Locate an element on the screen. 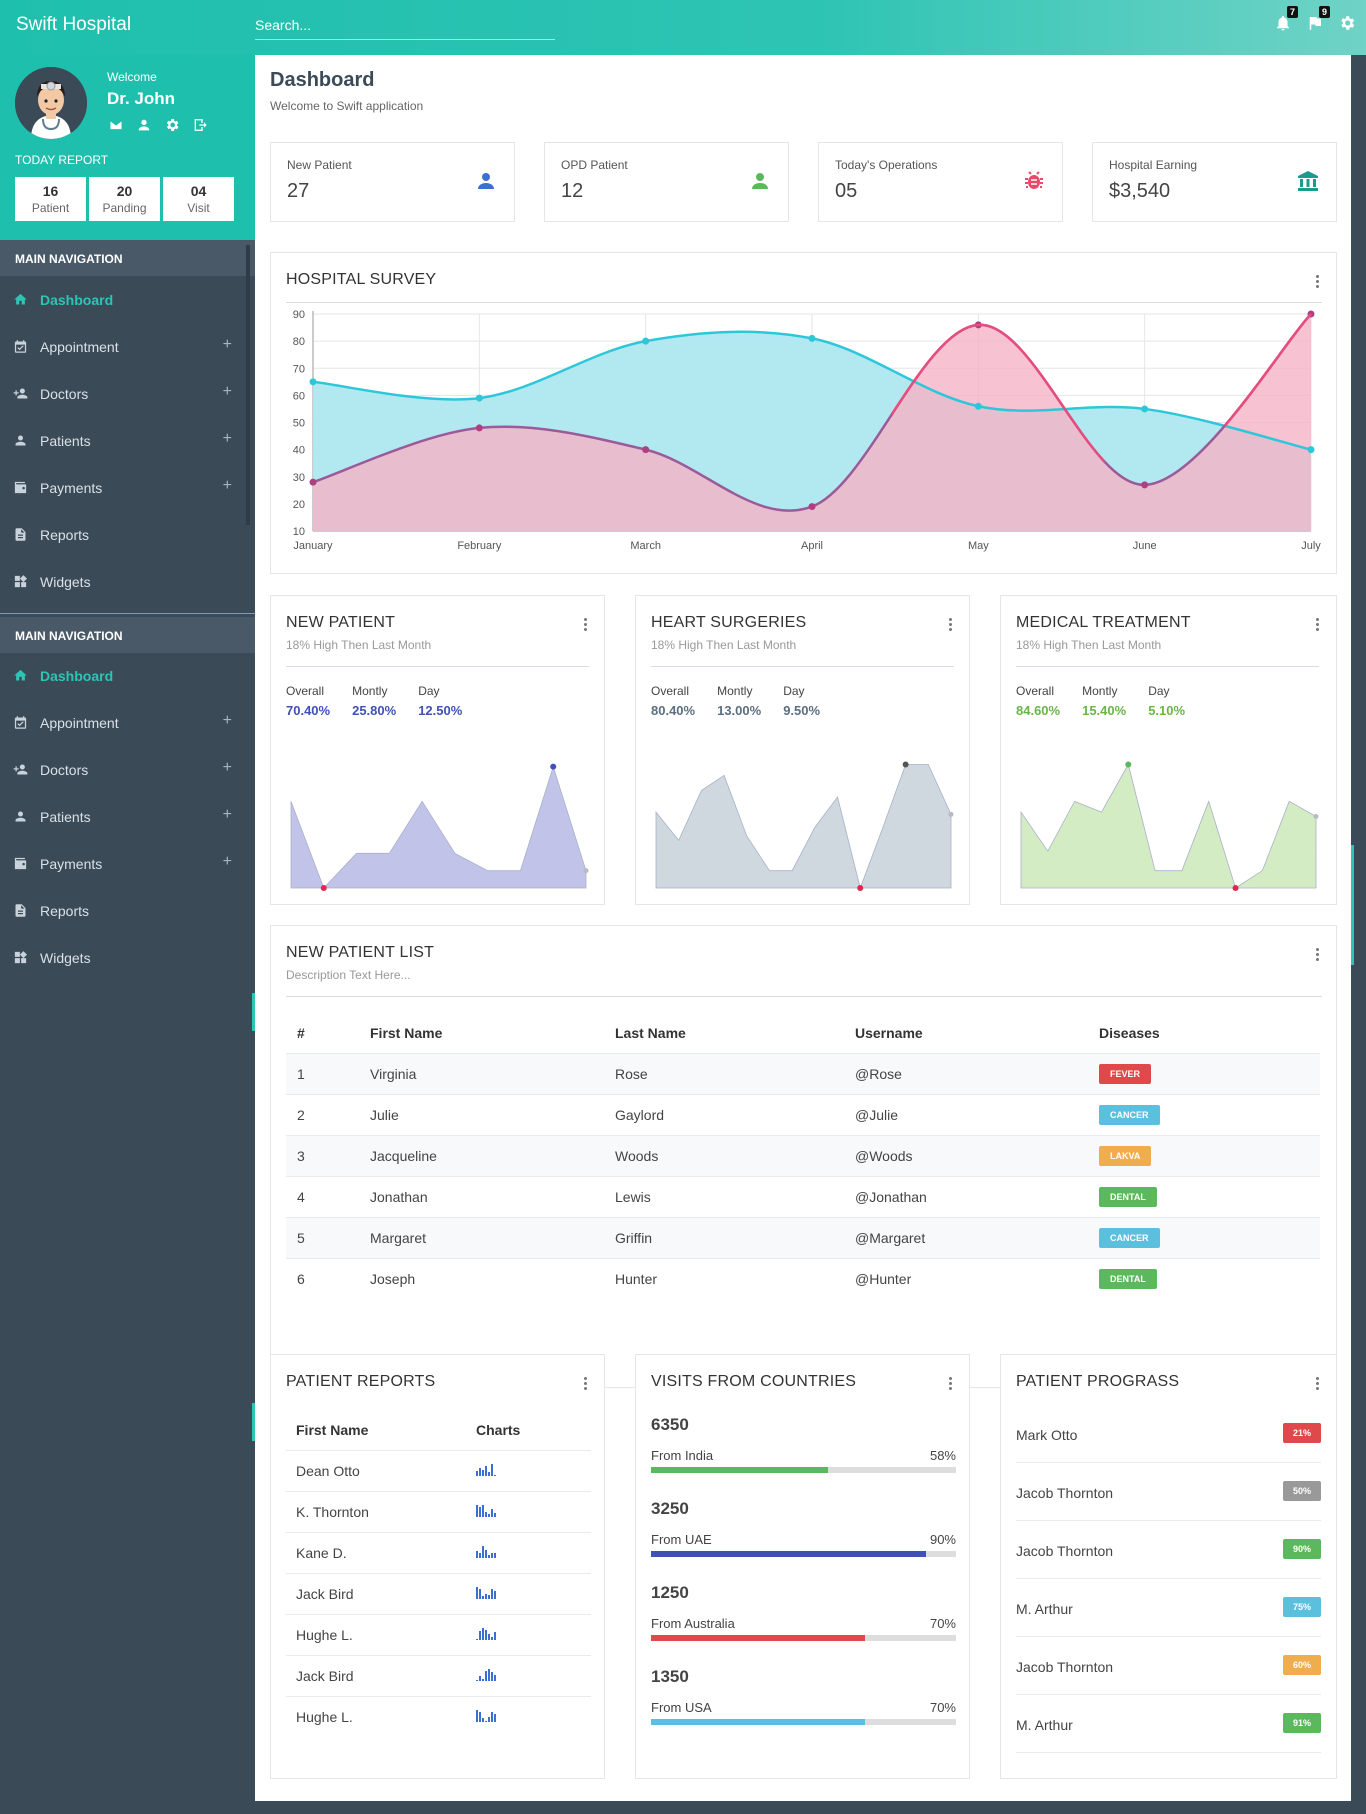 The height and width of the screenshot is (1814, 1366). user-icon is located at coordinates (144, 125).